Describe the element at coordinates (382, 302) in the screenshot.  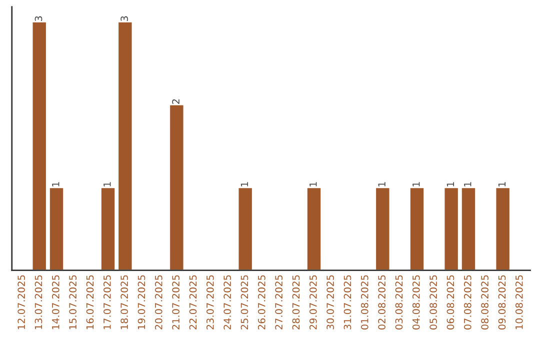
I see `x-tick-label: 02.08.2025` at that location.